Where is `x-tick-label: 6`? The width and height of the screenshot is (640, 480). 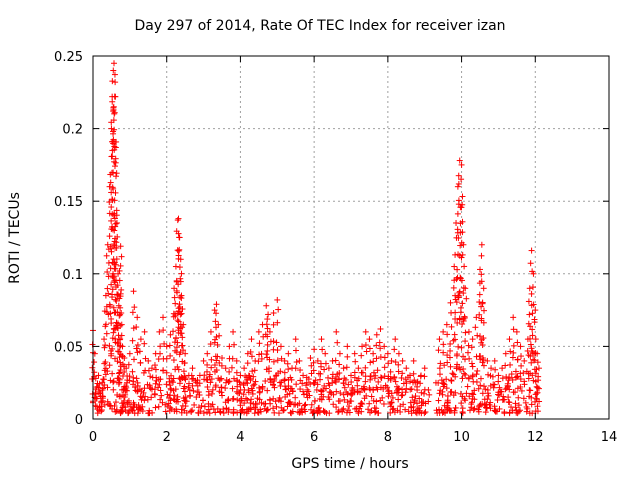
x-tick-label: 6 is located at coordinates (314, 437).